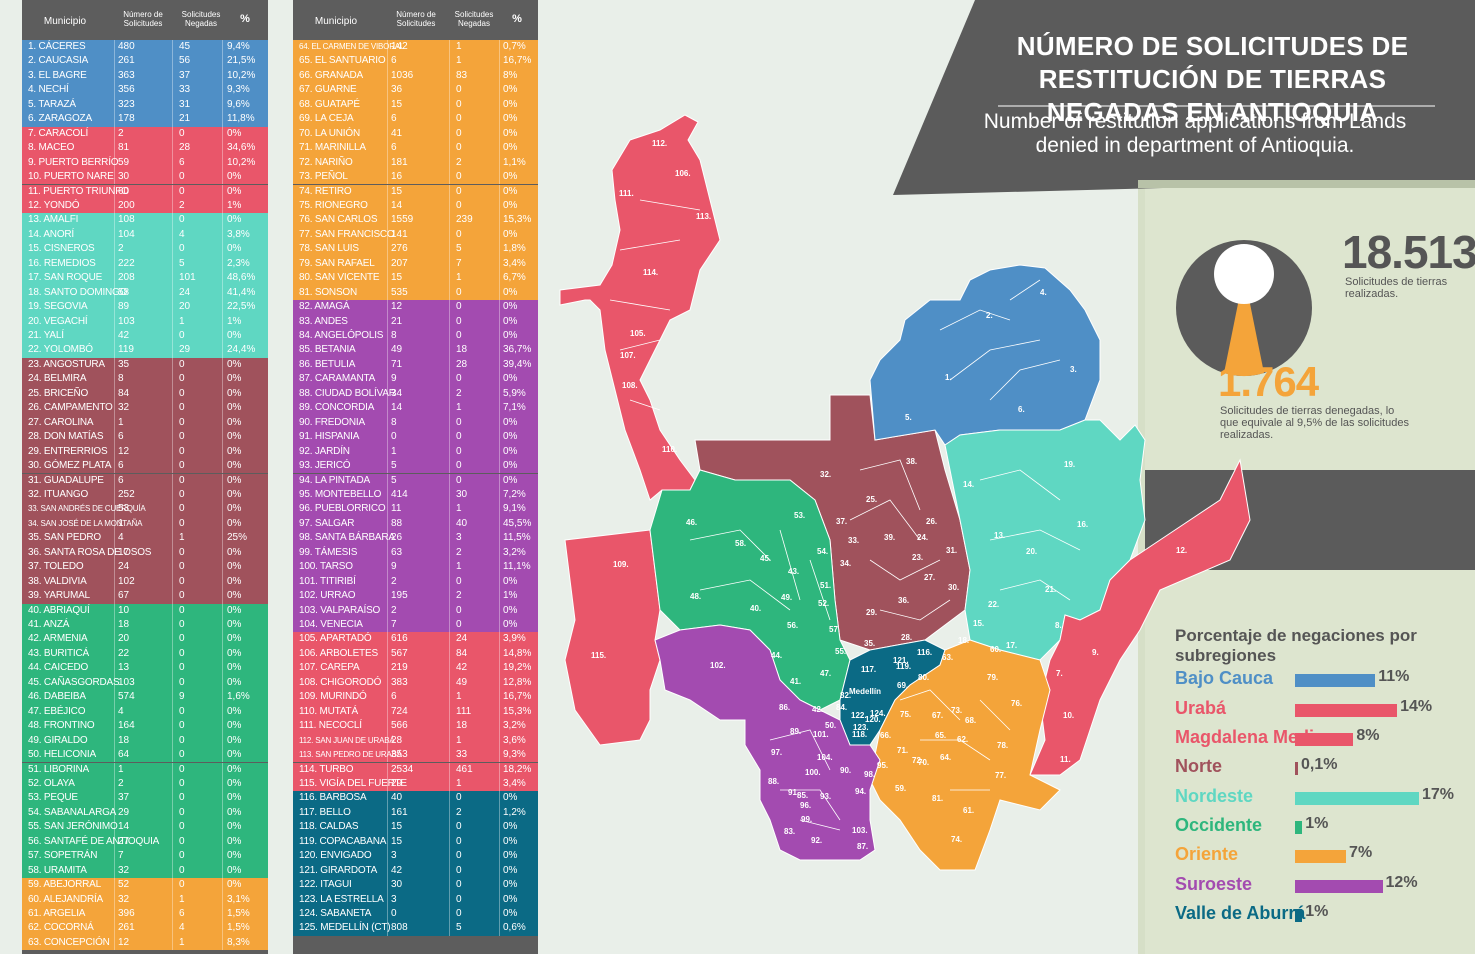 The height and width of the screenshot is (954, 1475). Describe the element at coordinates (182, 913) in the screenshot. I see `negadas-cell: 6` at that location.